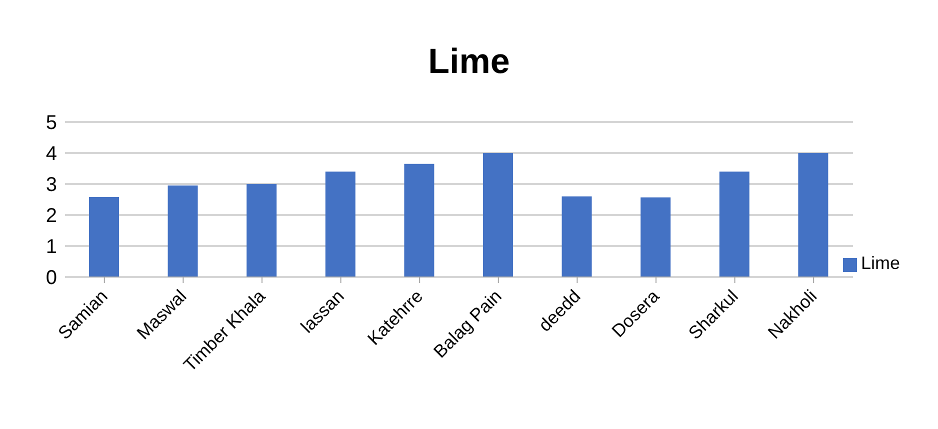 This screenshot has height=429, width=938. Describe the element at coordinates (880, 263) in the screenshot. I see `legend-label: Lime` at that location.